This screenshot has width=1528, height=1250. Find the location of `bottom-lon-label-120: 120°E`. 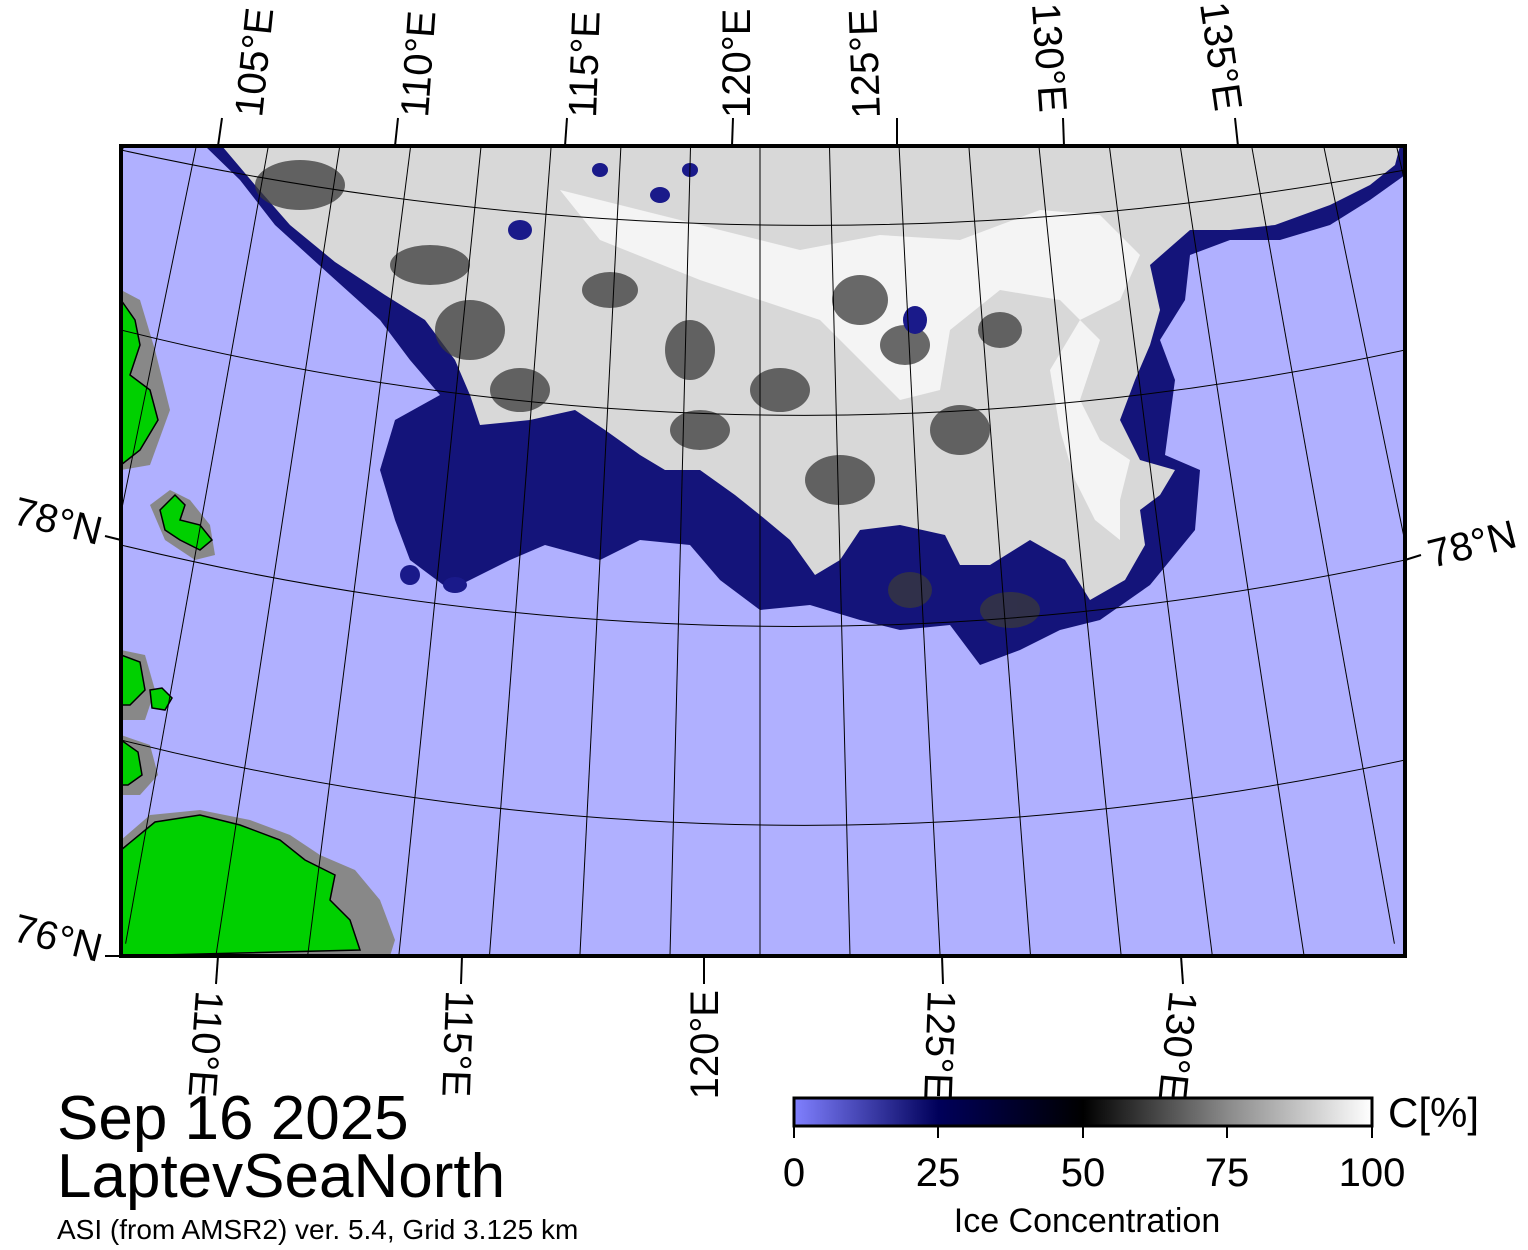

bottom-lon-label-120: 120°E is located at coordinates (705, 1044).